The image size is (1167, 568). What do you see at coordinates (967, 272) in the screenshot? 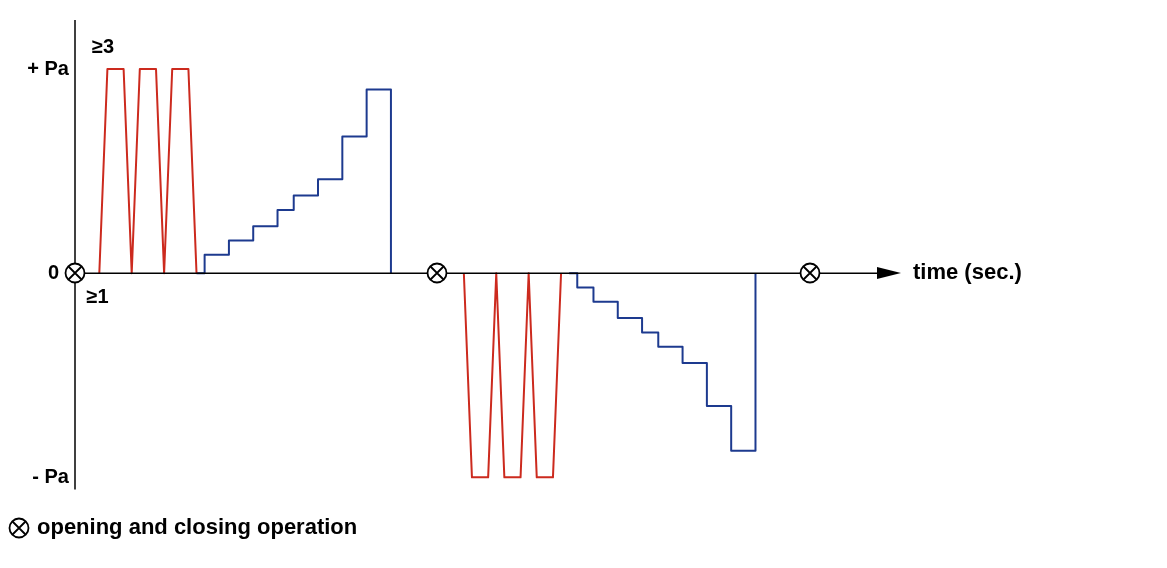
I see `x-axis-title: time (sec.)` at bounding box center [967, 272].